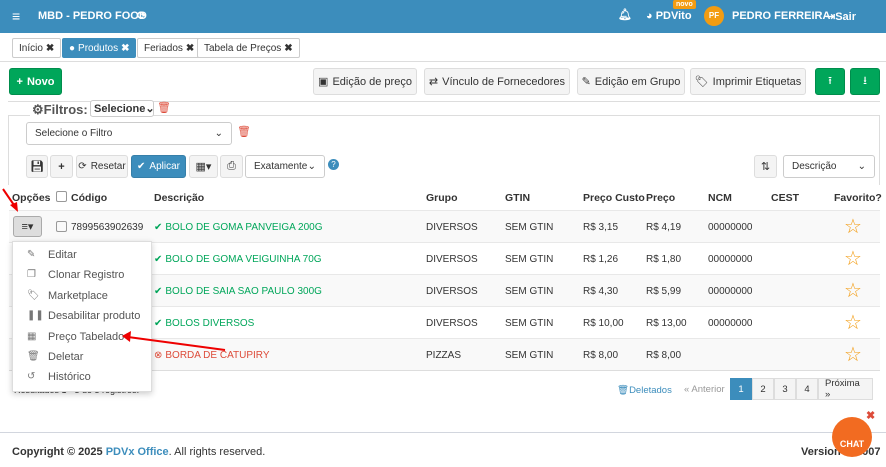 The image size is (886, 467). What do you see at coordinates (870, 415) in the screenshot?
I see `chat-close: ✖` at bounding box center [870, 415].